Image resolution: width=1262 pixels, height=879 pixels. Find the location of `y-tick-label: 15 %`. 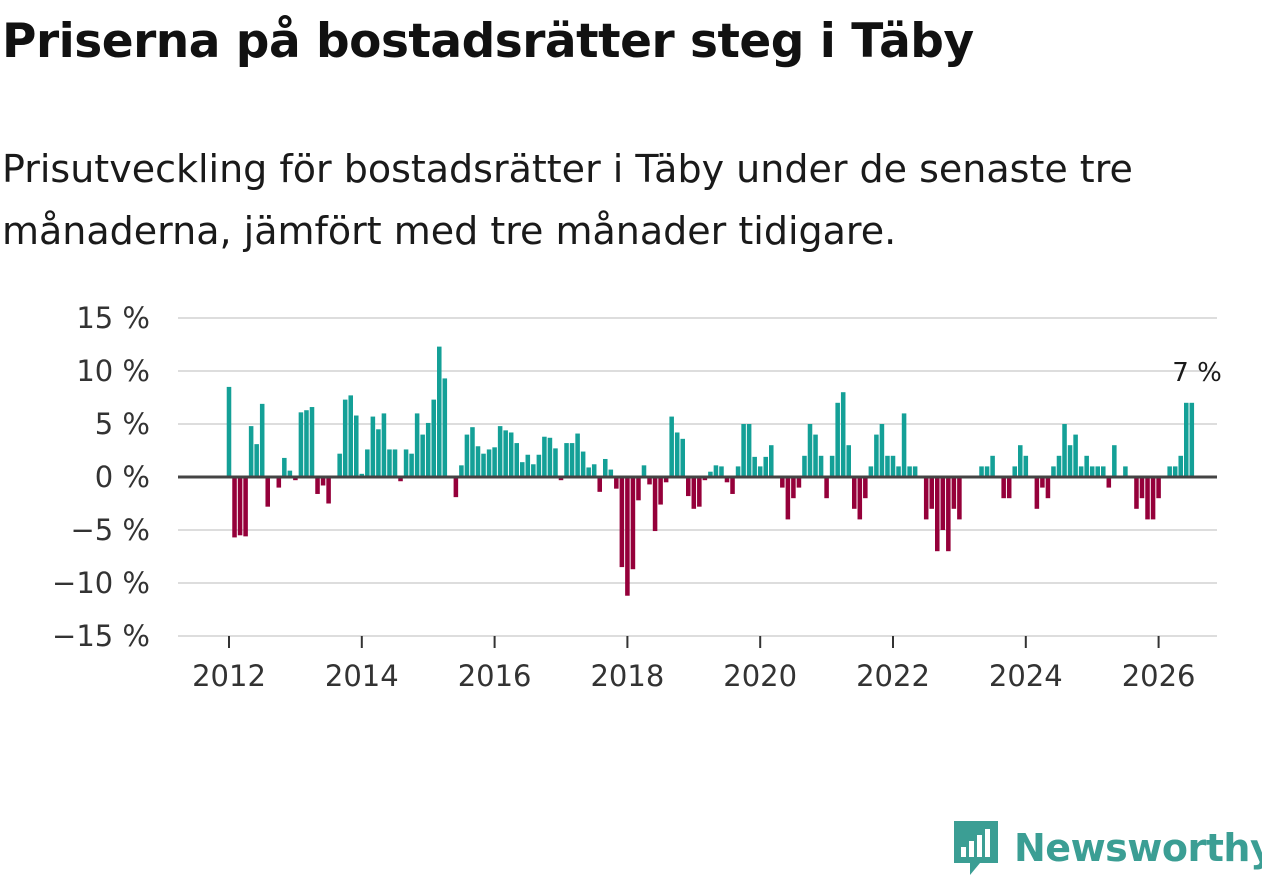

y-tick-label: 15 % is located at coordinates (113, 318).